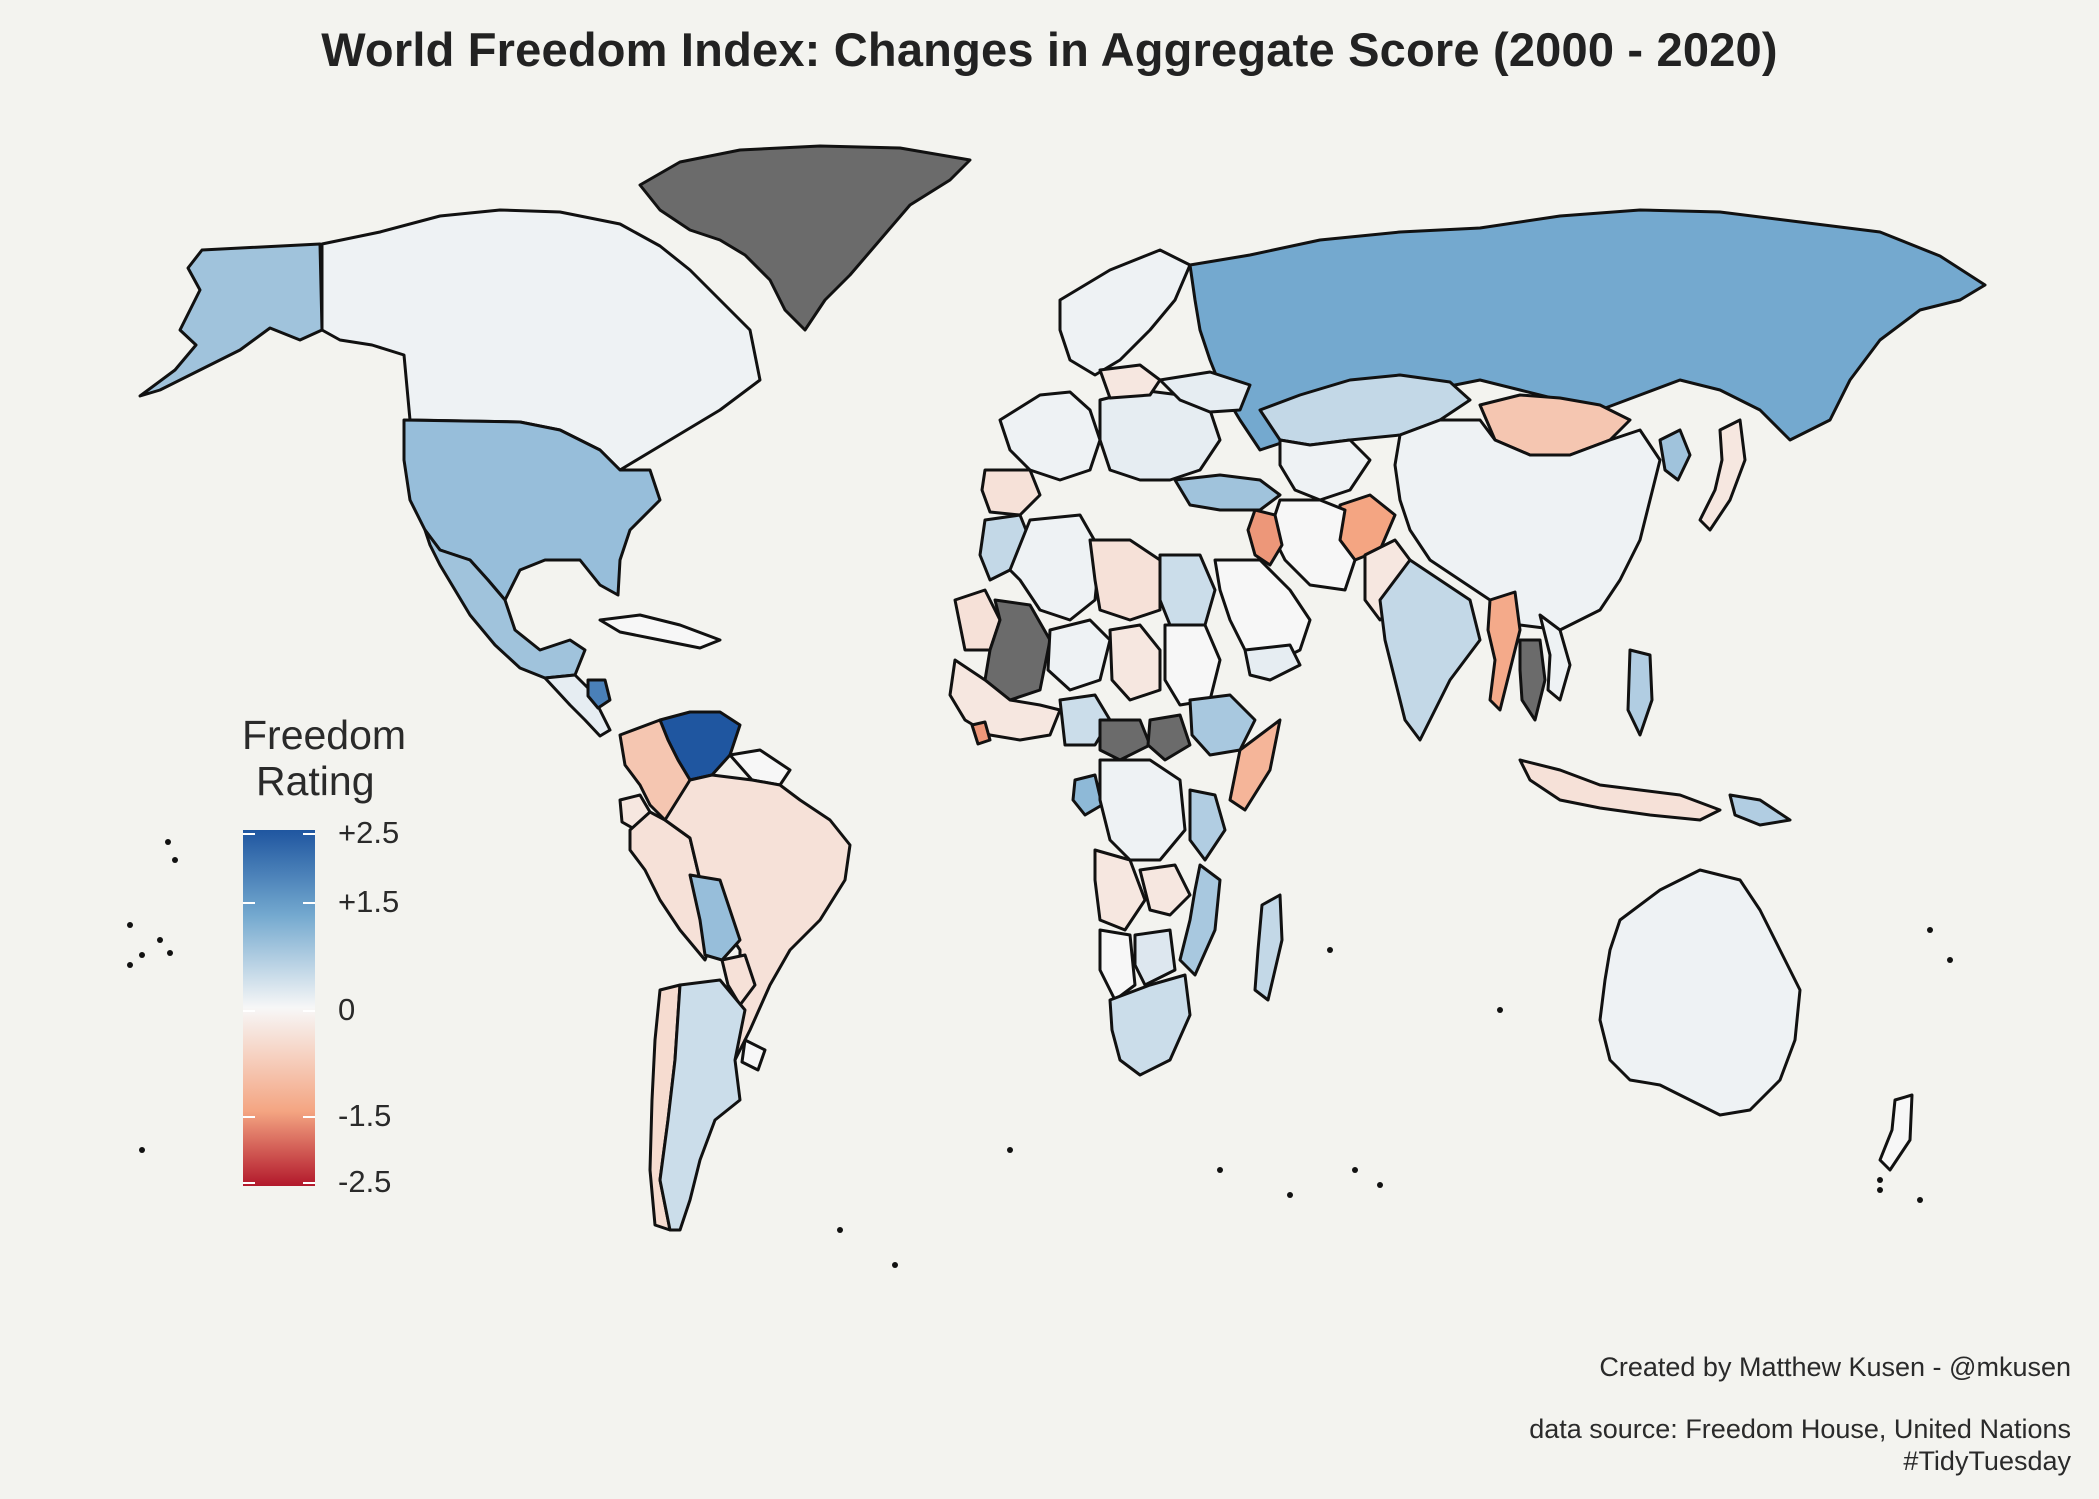  Describe the element at coordinates (599, 694) in the screenshot. I see `region-nicaragua` at that location.